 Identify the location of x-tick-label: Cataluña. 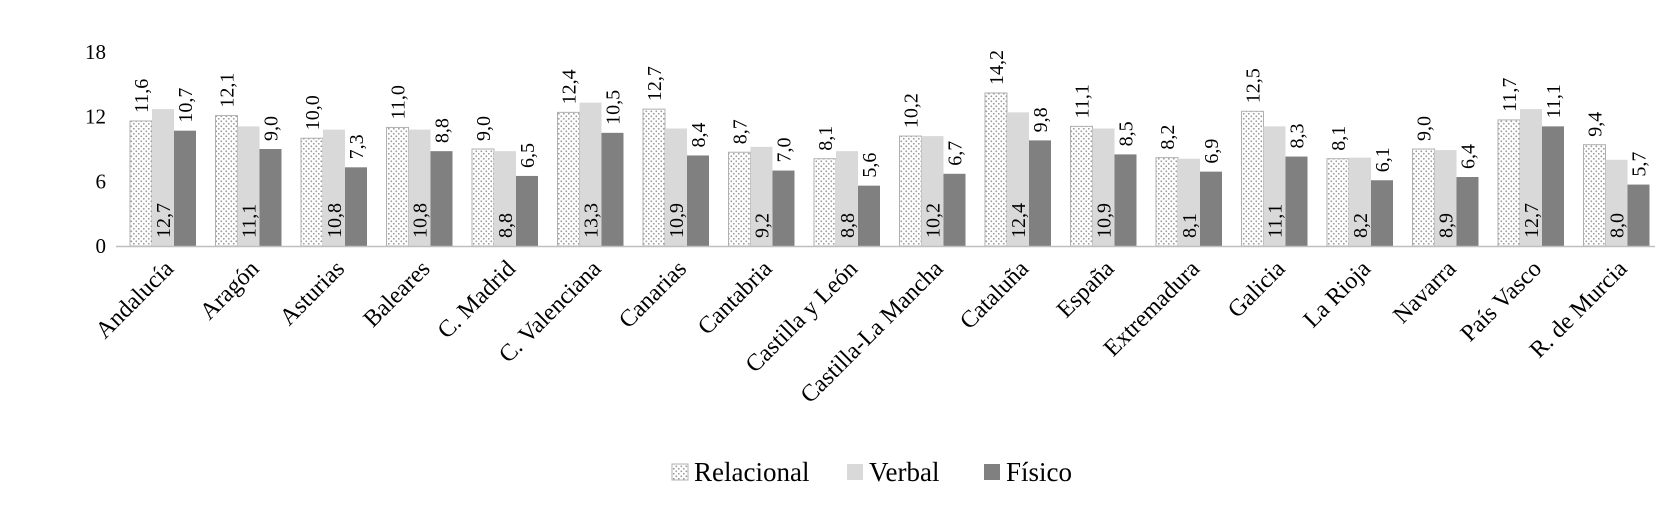
(994, 295).